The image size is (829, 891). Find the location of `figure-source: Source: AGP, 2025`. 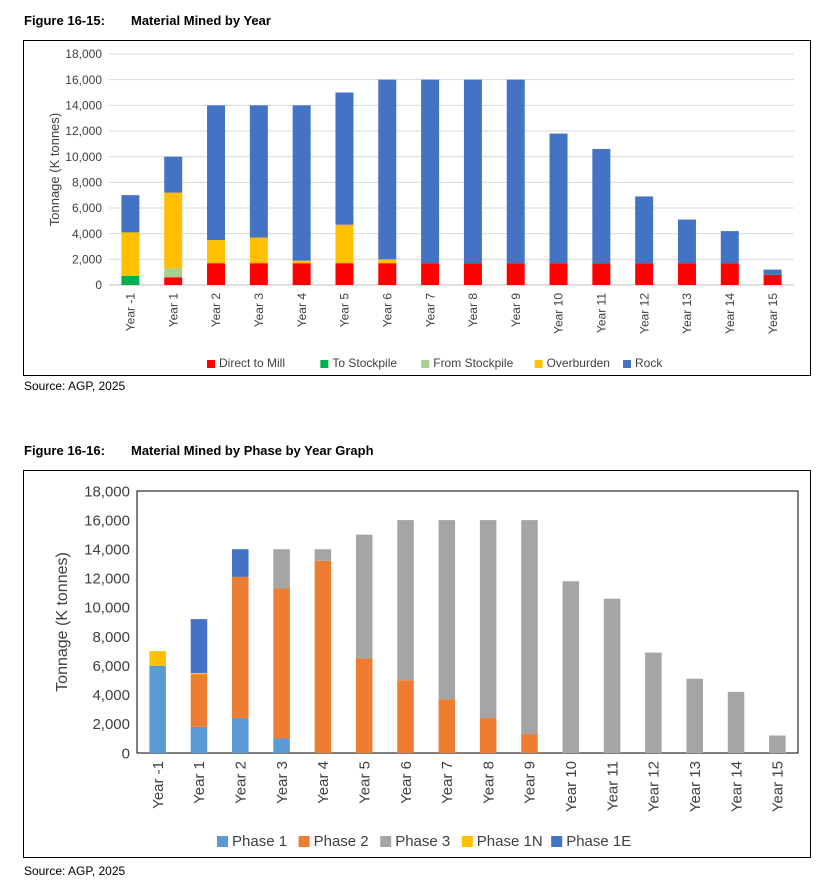

figure-source: Source: AGP, 2025 is located at coordinates (75, 871).